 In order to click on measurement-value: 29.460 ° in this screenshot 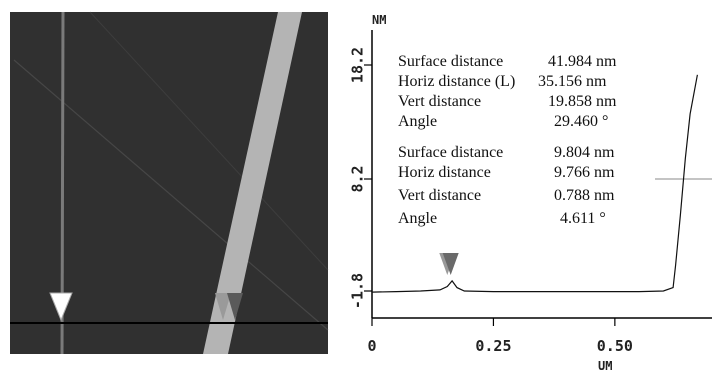, I will do `click(581, 121)`.